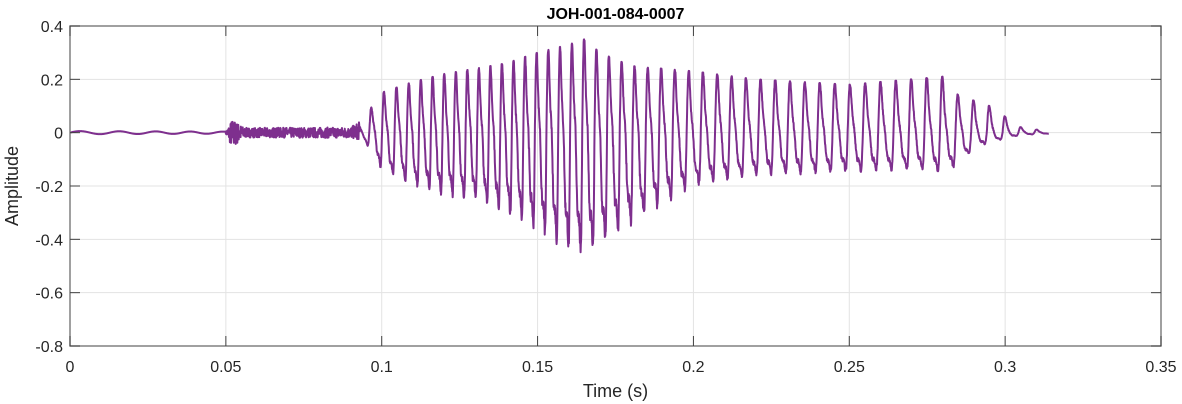 The width and height of the screenshot is (1182, 404). Describe the element at coordinates (615, 391) in the screenshot. I see `x-axis-label: Time (s)` at that location.